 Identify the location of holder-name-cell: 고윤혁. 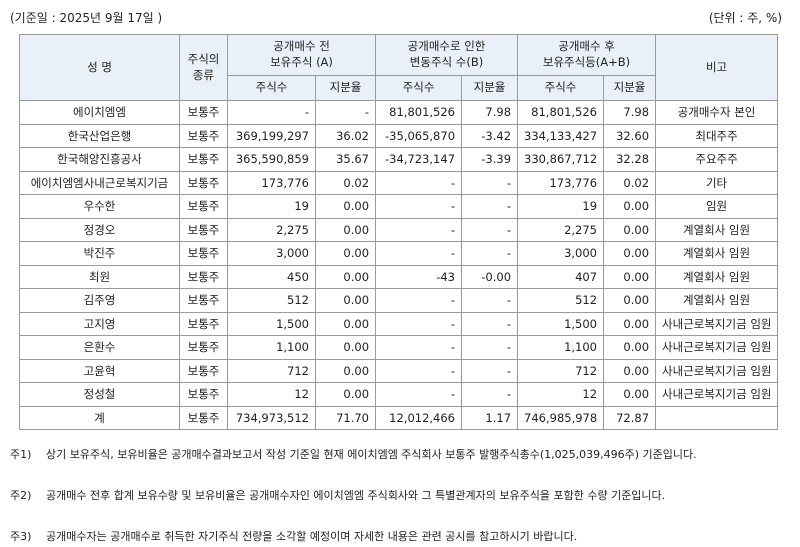
(99, 370).